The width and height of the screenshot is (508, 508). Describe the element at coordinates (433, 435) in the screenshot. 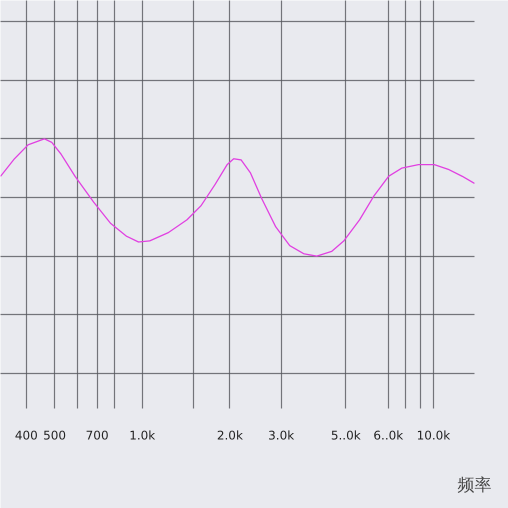

I see `x-tick-label: 10.0k` at that location.